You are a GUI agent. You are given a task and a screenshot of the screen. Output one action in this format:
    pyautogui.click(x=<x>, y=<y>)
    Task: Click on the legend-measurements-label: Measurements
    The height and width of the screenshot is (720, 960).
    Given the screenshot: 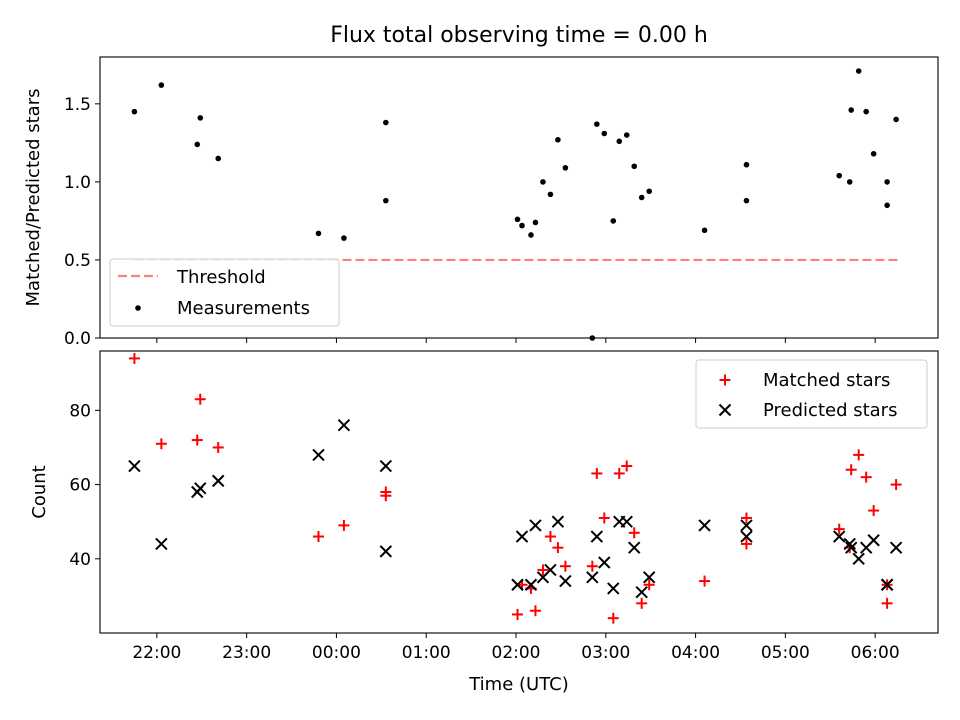 What is the action you would take?
    pyautogui.click(x=243, y=308)
    